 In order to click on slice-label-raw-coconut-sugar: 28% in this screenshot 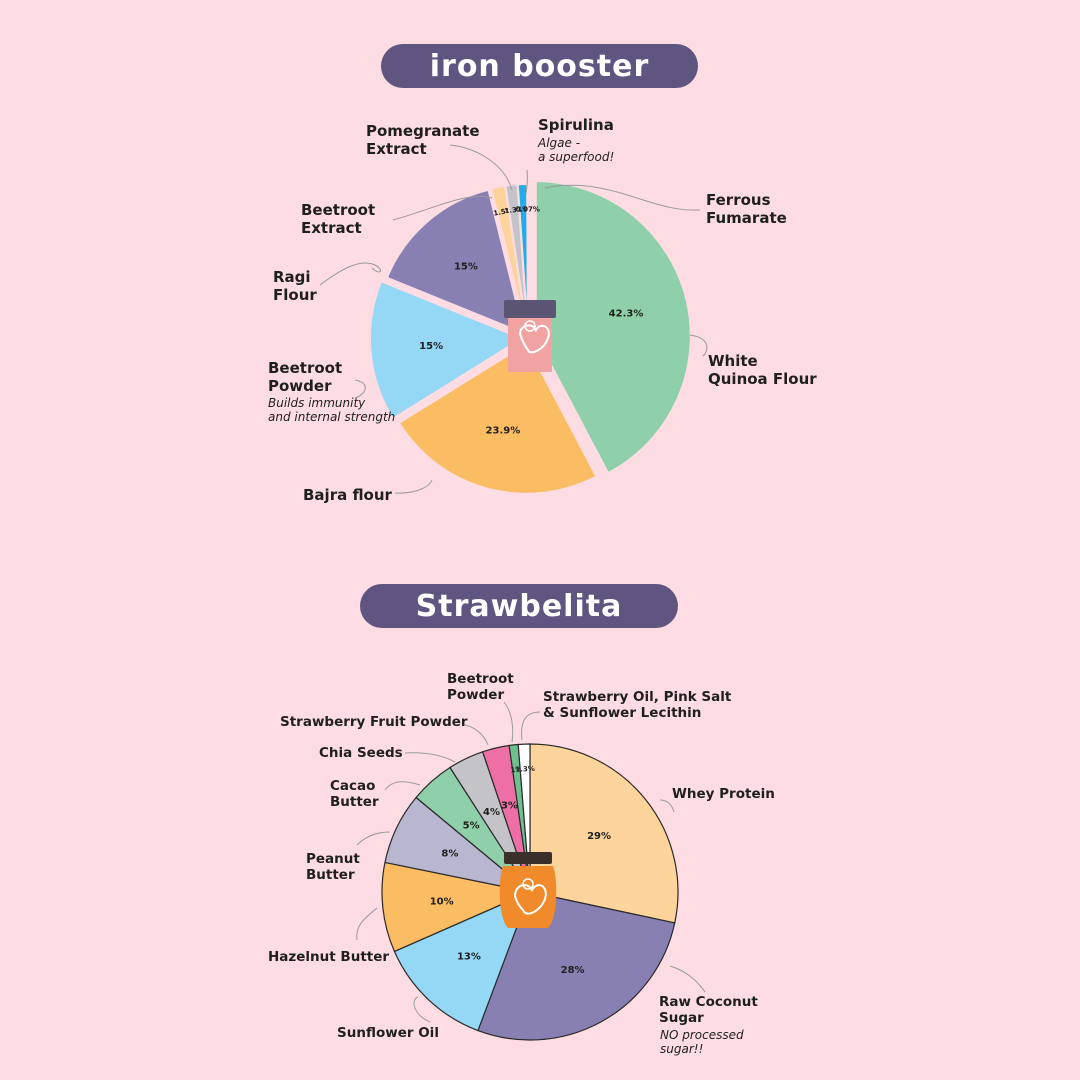, I will do `click(573, 970)`.